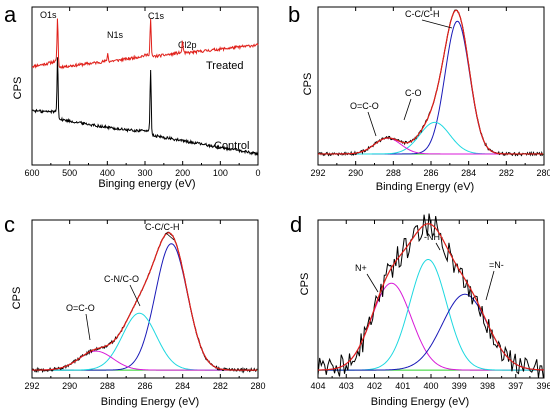 Image resolution: width=550 pixels, height=410 pixels. I want to click on x-tick-label: 404, so click(317, 386).